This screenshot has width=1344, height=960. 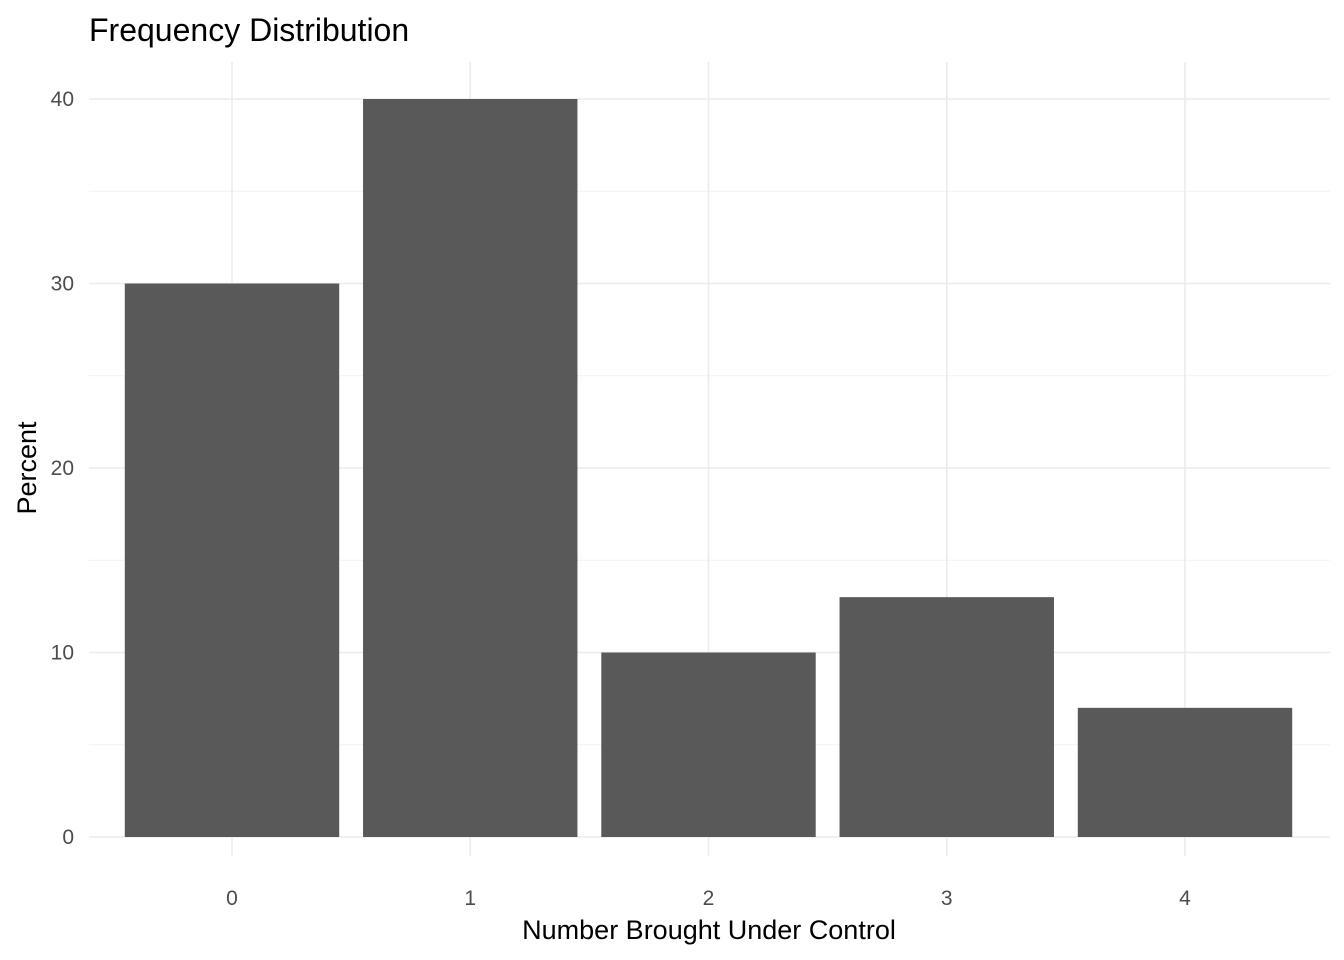 What do you see at coordinates (62, 284) in the screenshot?
I see `y-tick-label: 30` at bounding box center [62, 284].